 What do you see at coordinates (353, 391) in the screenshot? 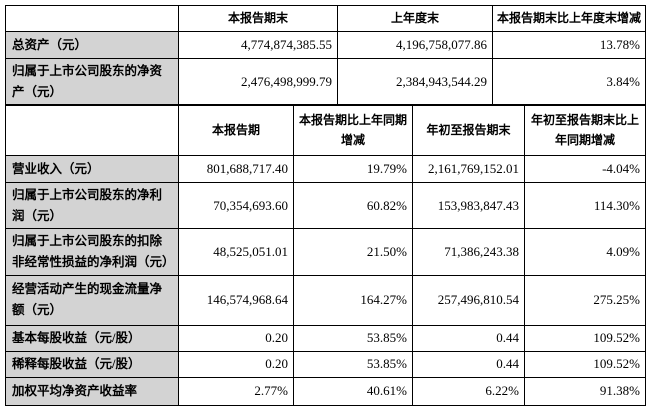
I see `cell-value: 40.61%` at bounding box center [353, 391].